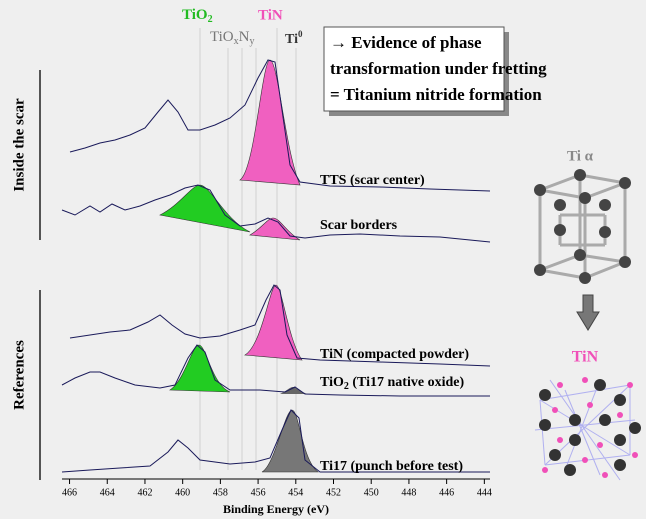 This screenshot has width=646, height=519. I want to click on x-tick-label: 460, so click(182, 492).